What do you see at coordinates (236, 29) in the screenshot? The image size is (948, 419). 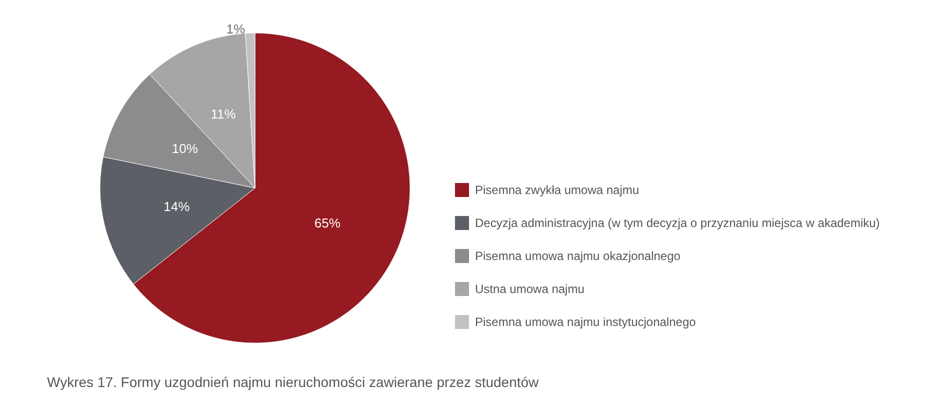 I see `data-label: 1%` at bounding box center [236, 29].